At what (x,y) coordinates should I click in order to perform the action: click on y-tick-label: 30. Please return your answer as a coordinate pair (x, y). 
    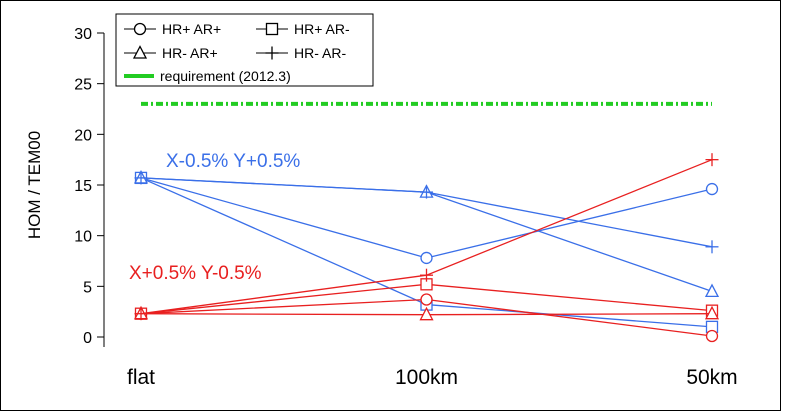
    Looking at the image, I should click on (83, 34).